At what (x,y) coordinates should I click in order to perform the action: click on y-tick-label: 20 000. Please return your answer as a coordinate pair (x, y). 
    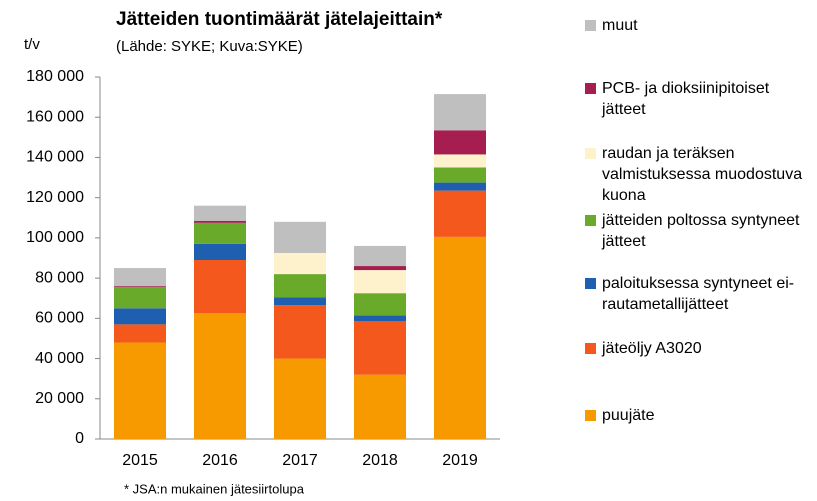
    Looking at the image, I should click on (59, 398).